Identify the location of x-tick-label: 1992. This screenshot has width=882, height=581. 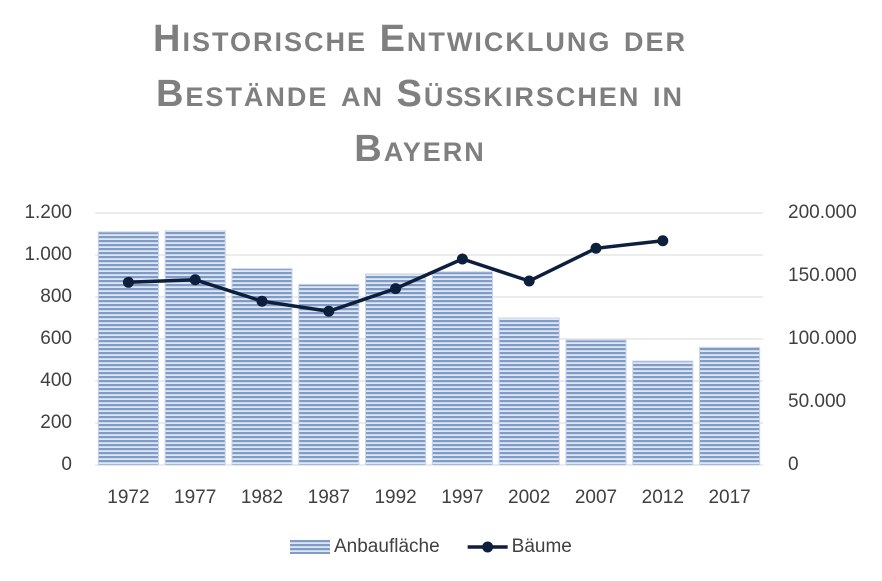
(395, 497).